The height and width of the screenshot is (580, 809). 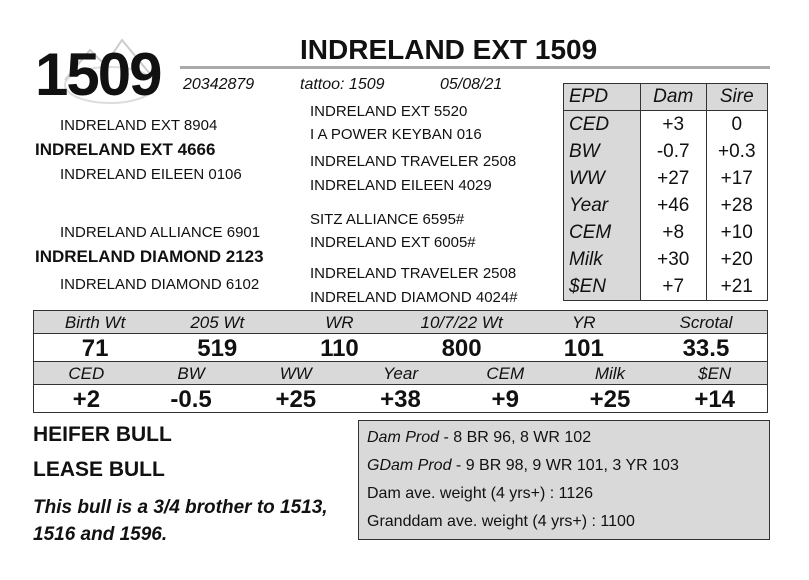 I want to click on cell: +2, so click(x=86, y=399).